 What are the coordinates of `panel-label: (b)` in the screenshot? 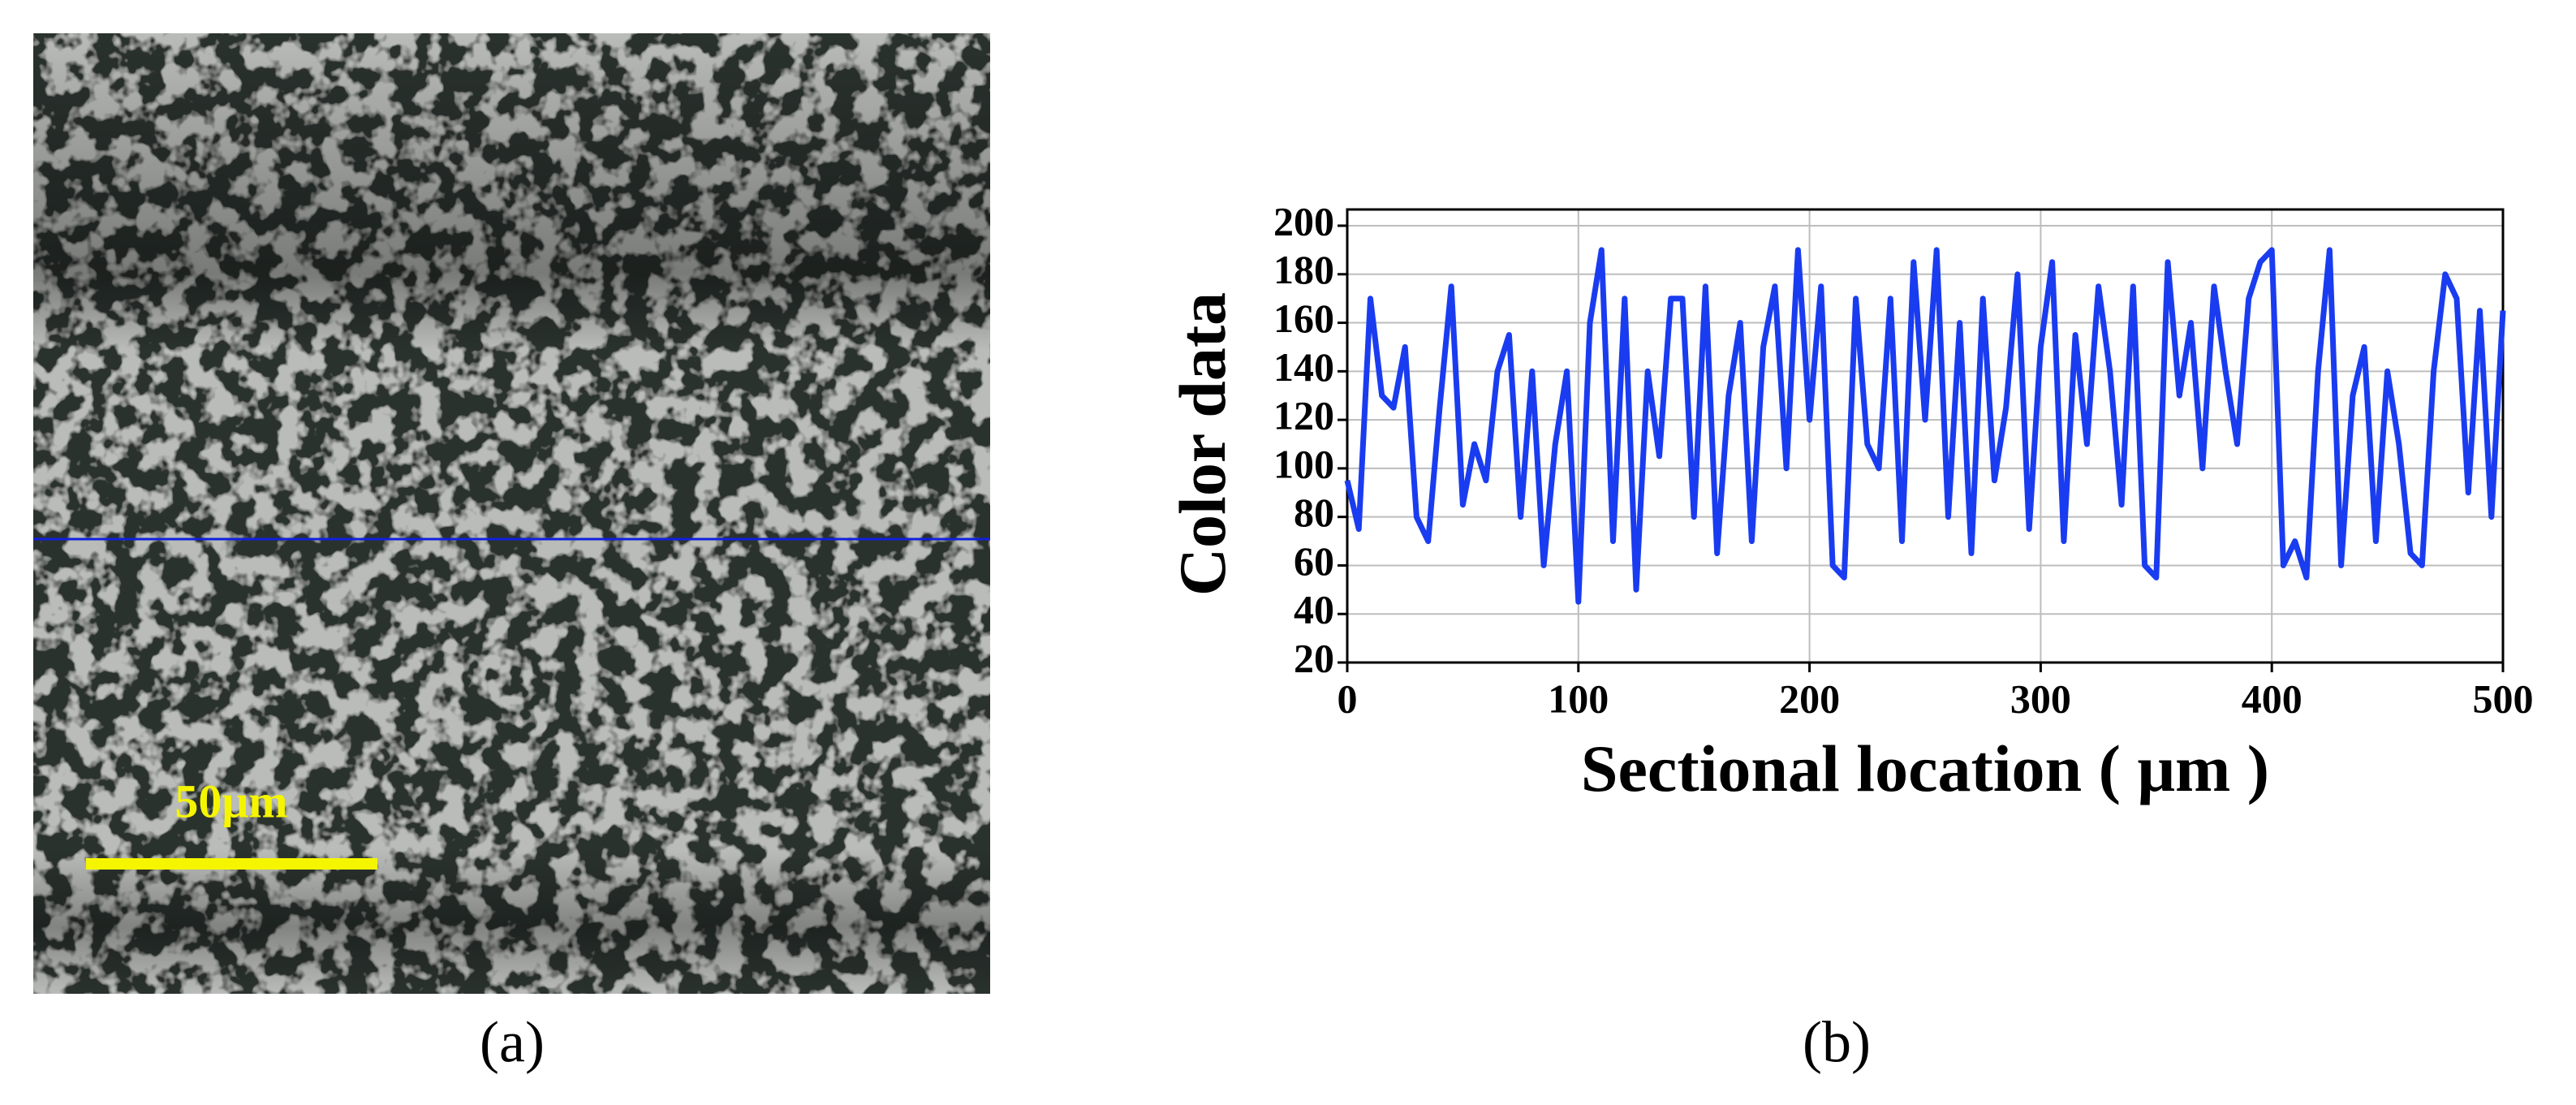 It's located at (1837, 1042).